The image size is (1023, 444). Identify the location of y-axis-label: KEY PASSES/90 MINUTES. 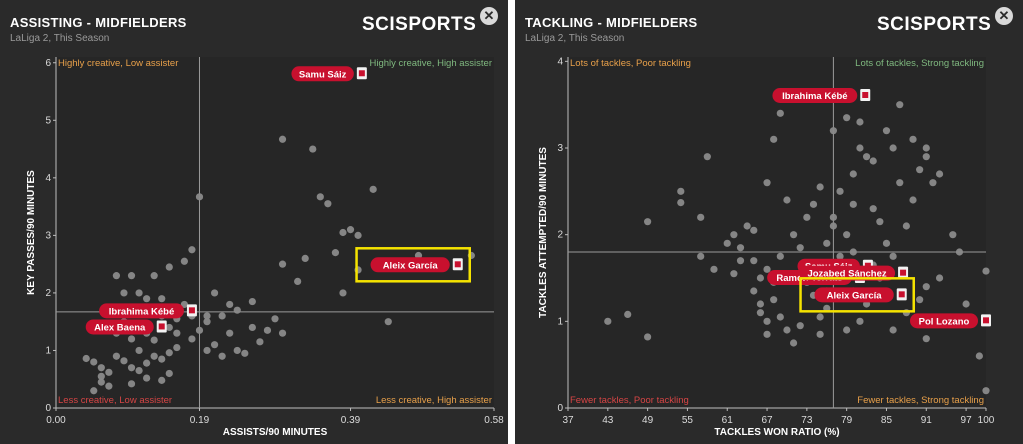
(31, 232).